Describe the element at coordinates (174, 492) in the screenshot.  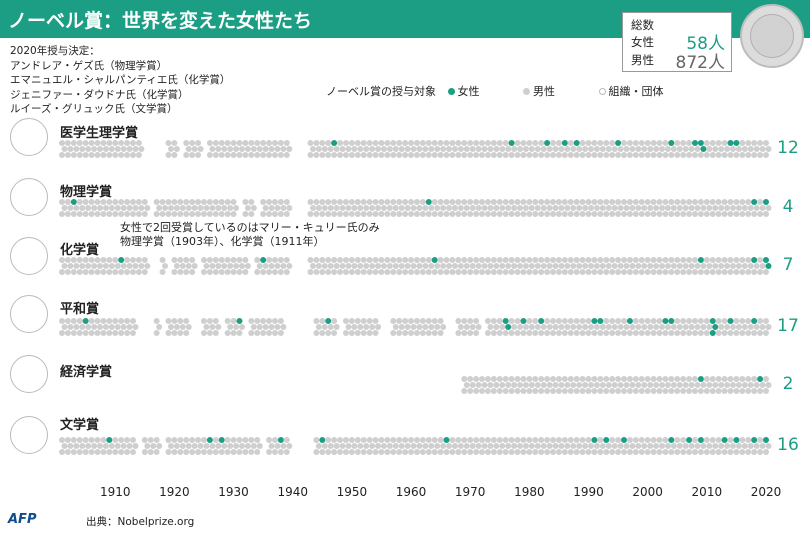
I see `x-tick-label: 1920` at that location.